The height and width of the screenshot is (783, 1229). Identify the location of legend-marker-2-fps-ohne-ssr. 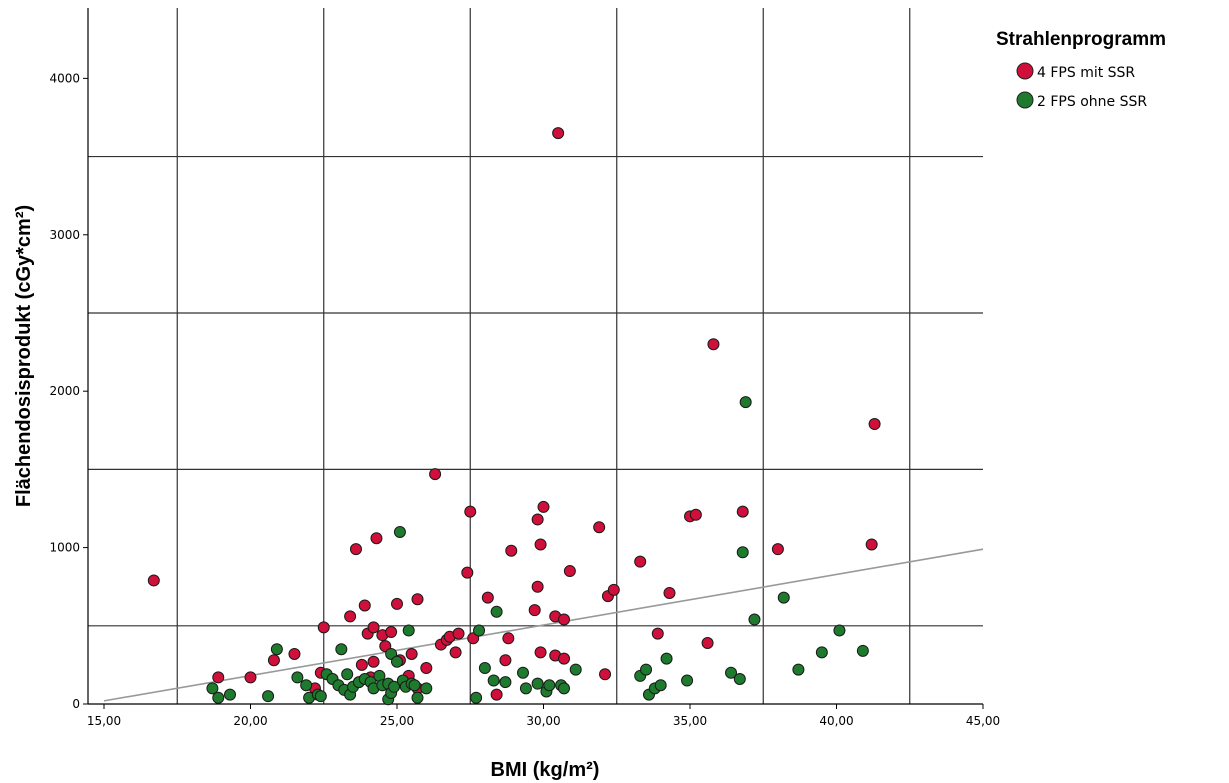
(1025, 100).